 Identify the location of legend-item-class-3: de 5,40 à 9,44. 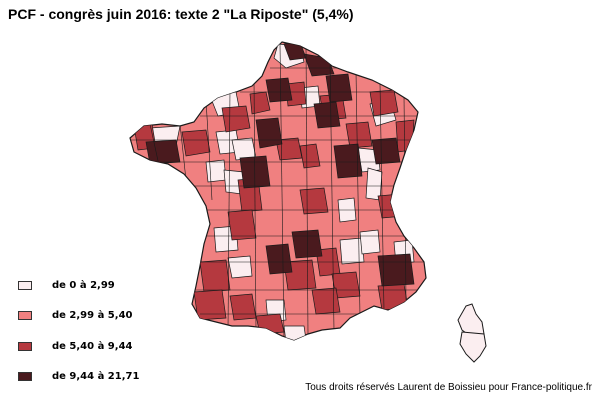
(128, 348).